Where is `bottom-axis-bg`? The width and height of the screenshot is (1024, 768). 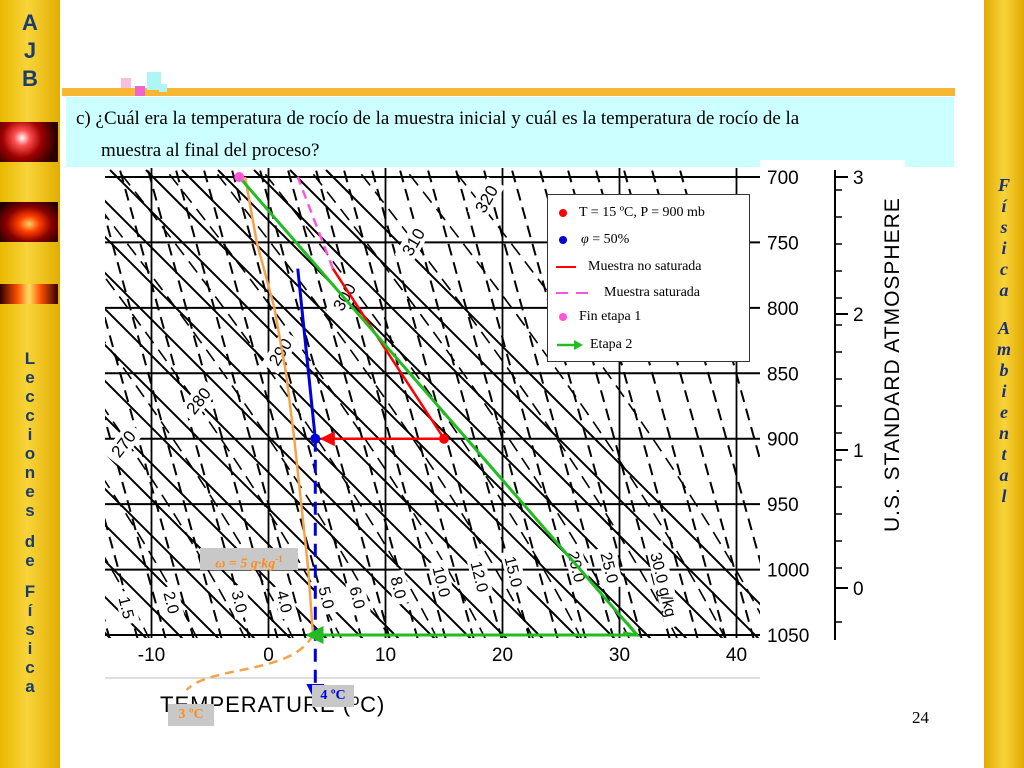 bottom-axis-bg is located at coordinates (435, 658).